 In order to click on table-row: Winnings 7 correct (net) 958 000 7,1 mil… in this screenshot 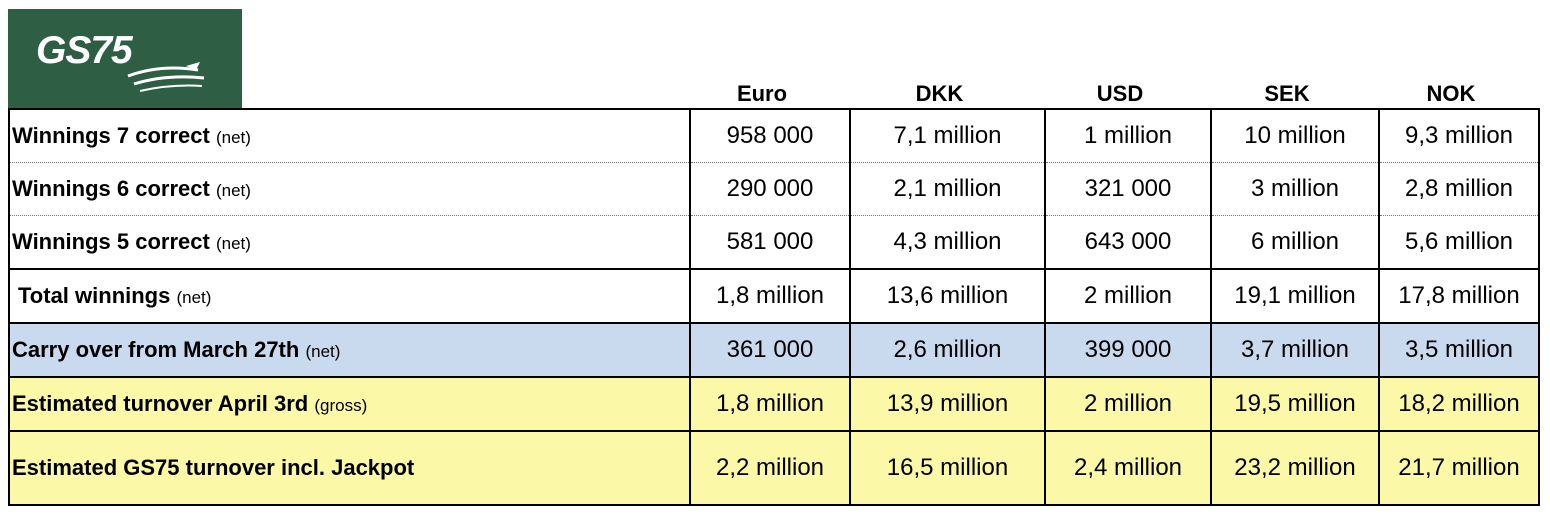, I will do `click(774, 135)`.